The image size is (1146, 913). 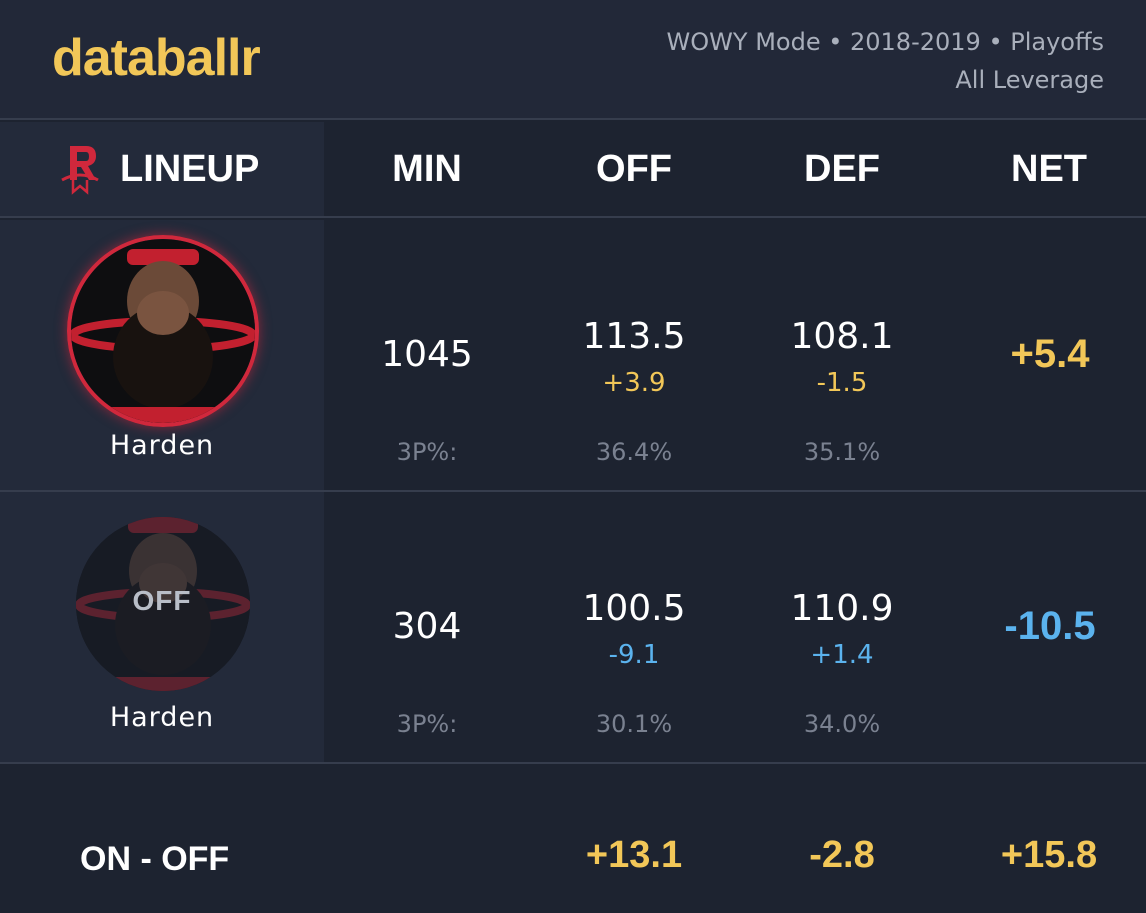 I want to click on threep-label-off: 3P%:, so click(x=427, y=724).